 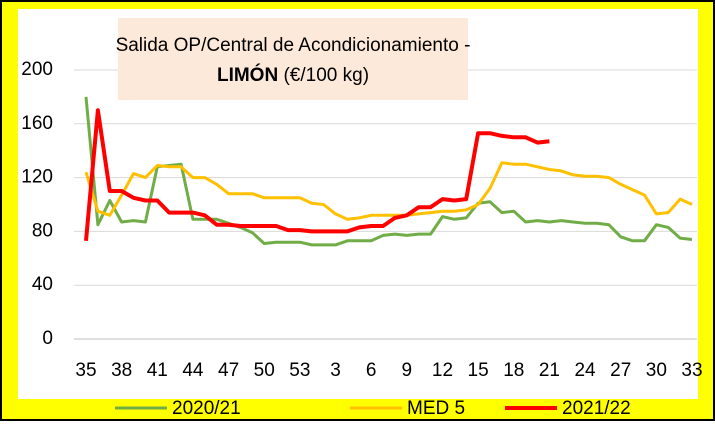 I want to click on x-tick-label: 35, so click(x=85, y=370).